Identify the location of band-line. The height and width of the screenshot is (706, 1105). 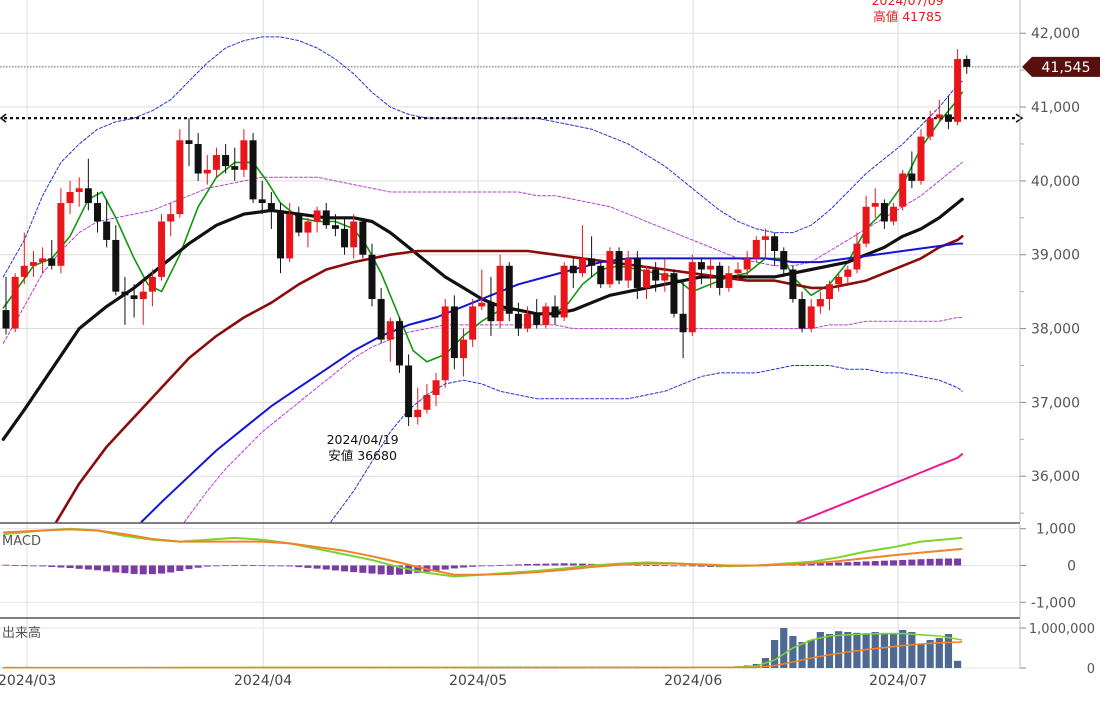
(646, 444).